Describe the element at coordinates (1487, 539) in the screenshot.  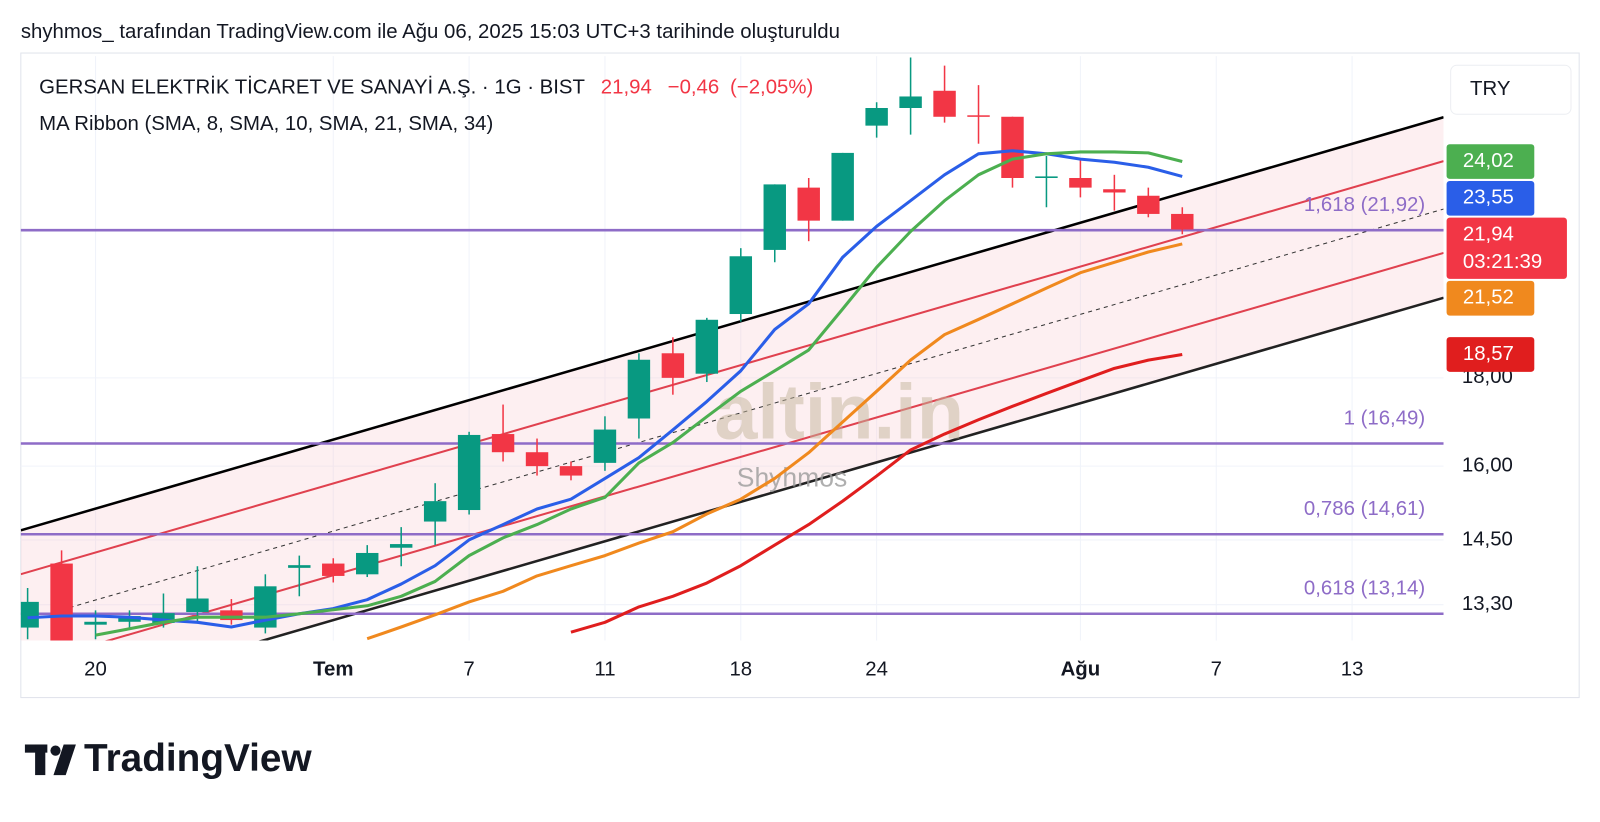
I see `y-tick-label: 14,50` at that location.